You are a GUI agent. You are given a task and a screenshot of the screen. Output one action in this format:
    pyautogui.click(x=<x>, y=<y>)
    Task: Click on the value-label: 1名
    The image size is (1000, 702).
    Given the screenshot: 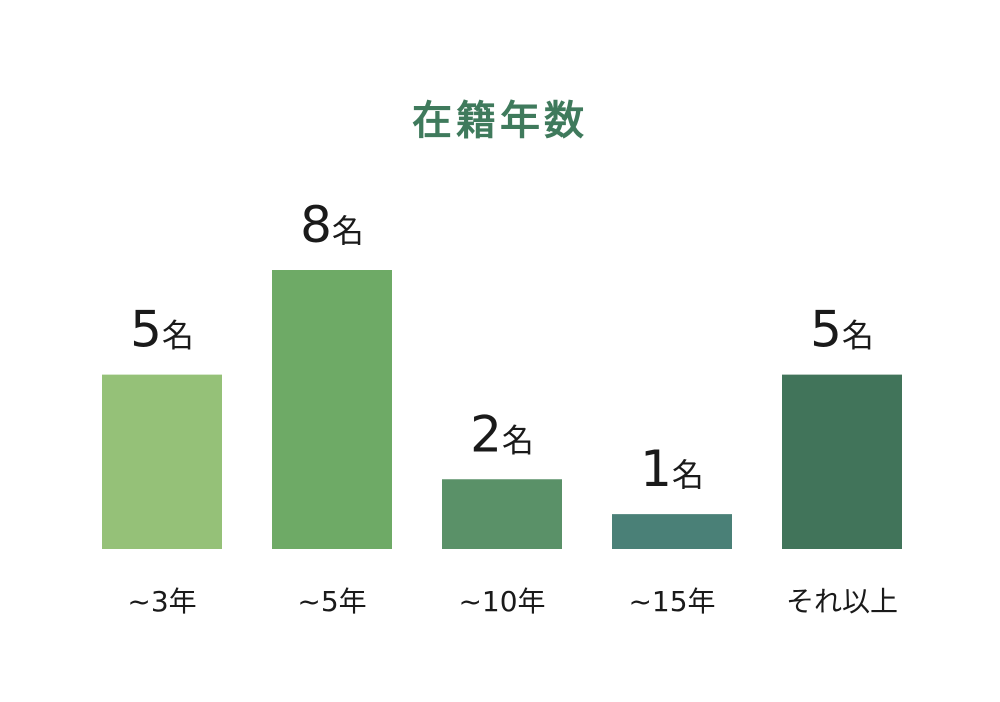 What is the action you would take?
    pyautogui.click(x=672, y=469)
    